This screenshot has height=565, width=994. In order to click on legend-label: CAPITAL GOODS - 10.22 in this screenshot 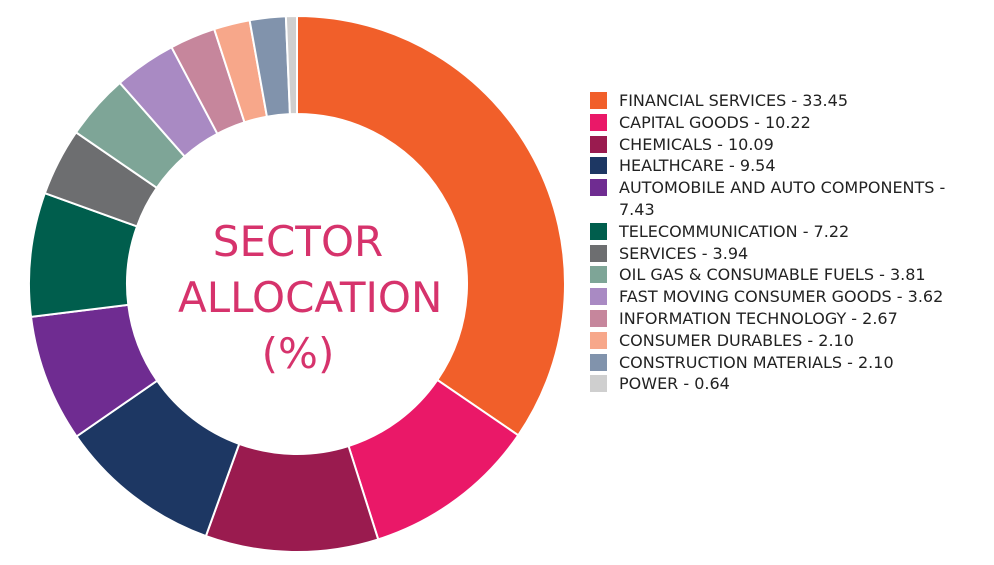, I will do `click(715, 122)`.